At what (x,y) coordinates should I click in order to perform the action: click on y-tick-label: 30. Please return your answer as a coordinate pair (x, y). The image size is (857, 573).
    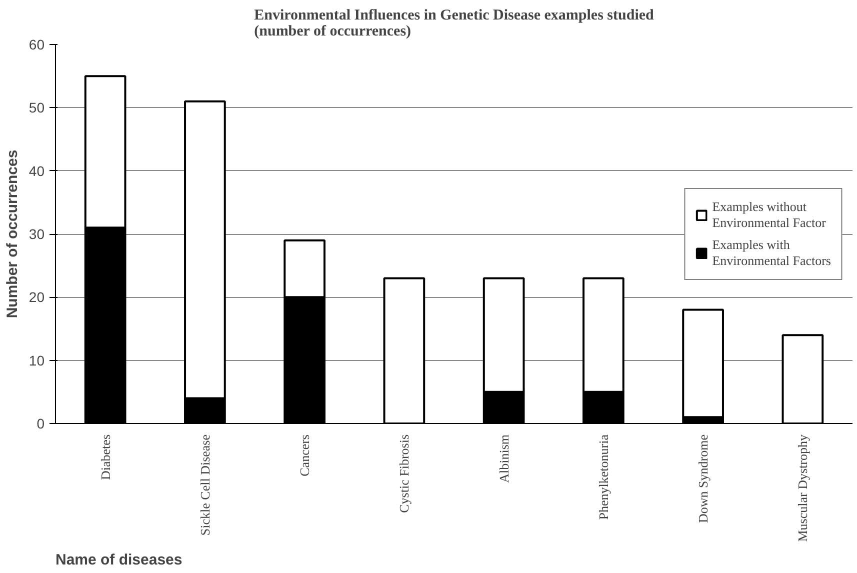
    Looking at the image, I should click on (36, 234).